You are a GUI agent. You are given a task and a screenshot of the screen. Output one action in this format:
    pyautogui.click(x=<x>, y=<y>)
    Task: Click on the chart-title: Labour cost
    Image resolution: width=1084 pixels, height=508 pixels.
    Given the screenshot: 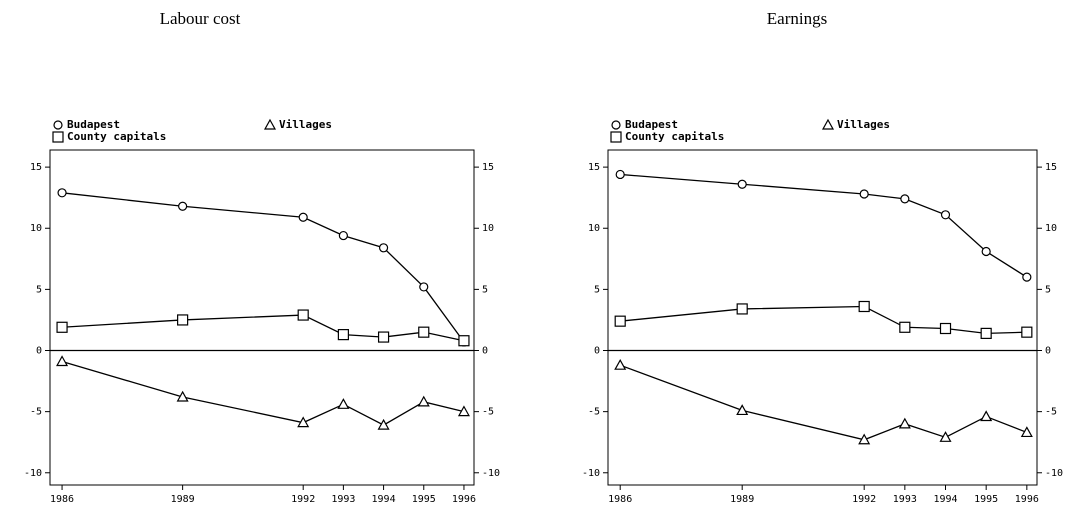 What is the action you would take?
    pyautogui.click(x=200, y=18)
    